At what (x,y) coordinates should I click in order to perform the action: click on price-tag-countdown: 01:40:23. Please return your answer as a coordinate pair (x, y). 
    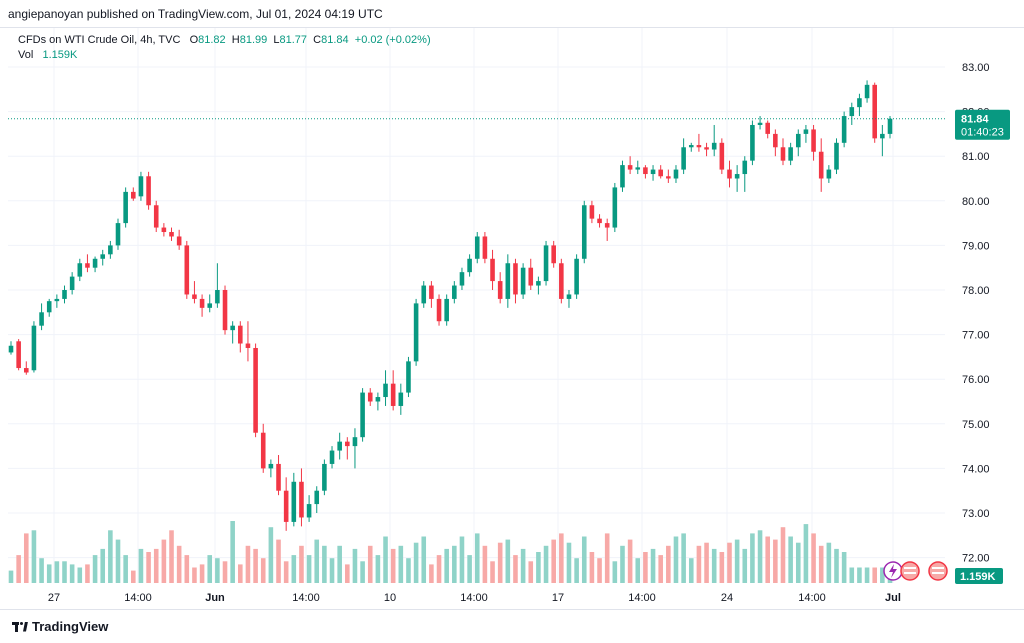
    Looking at the image, I should click on (982, 133).